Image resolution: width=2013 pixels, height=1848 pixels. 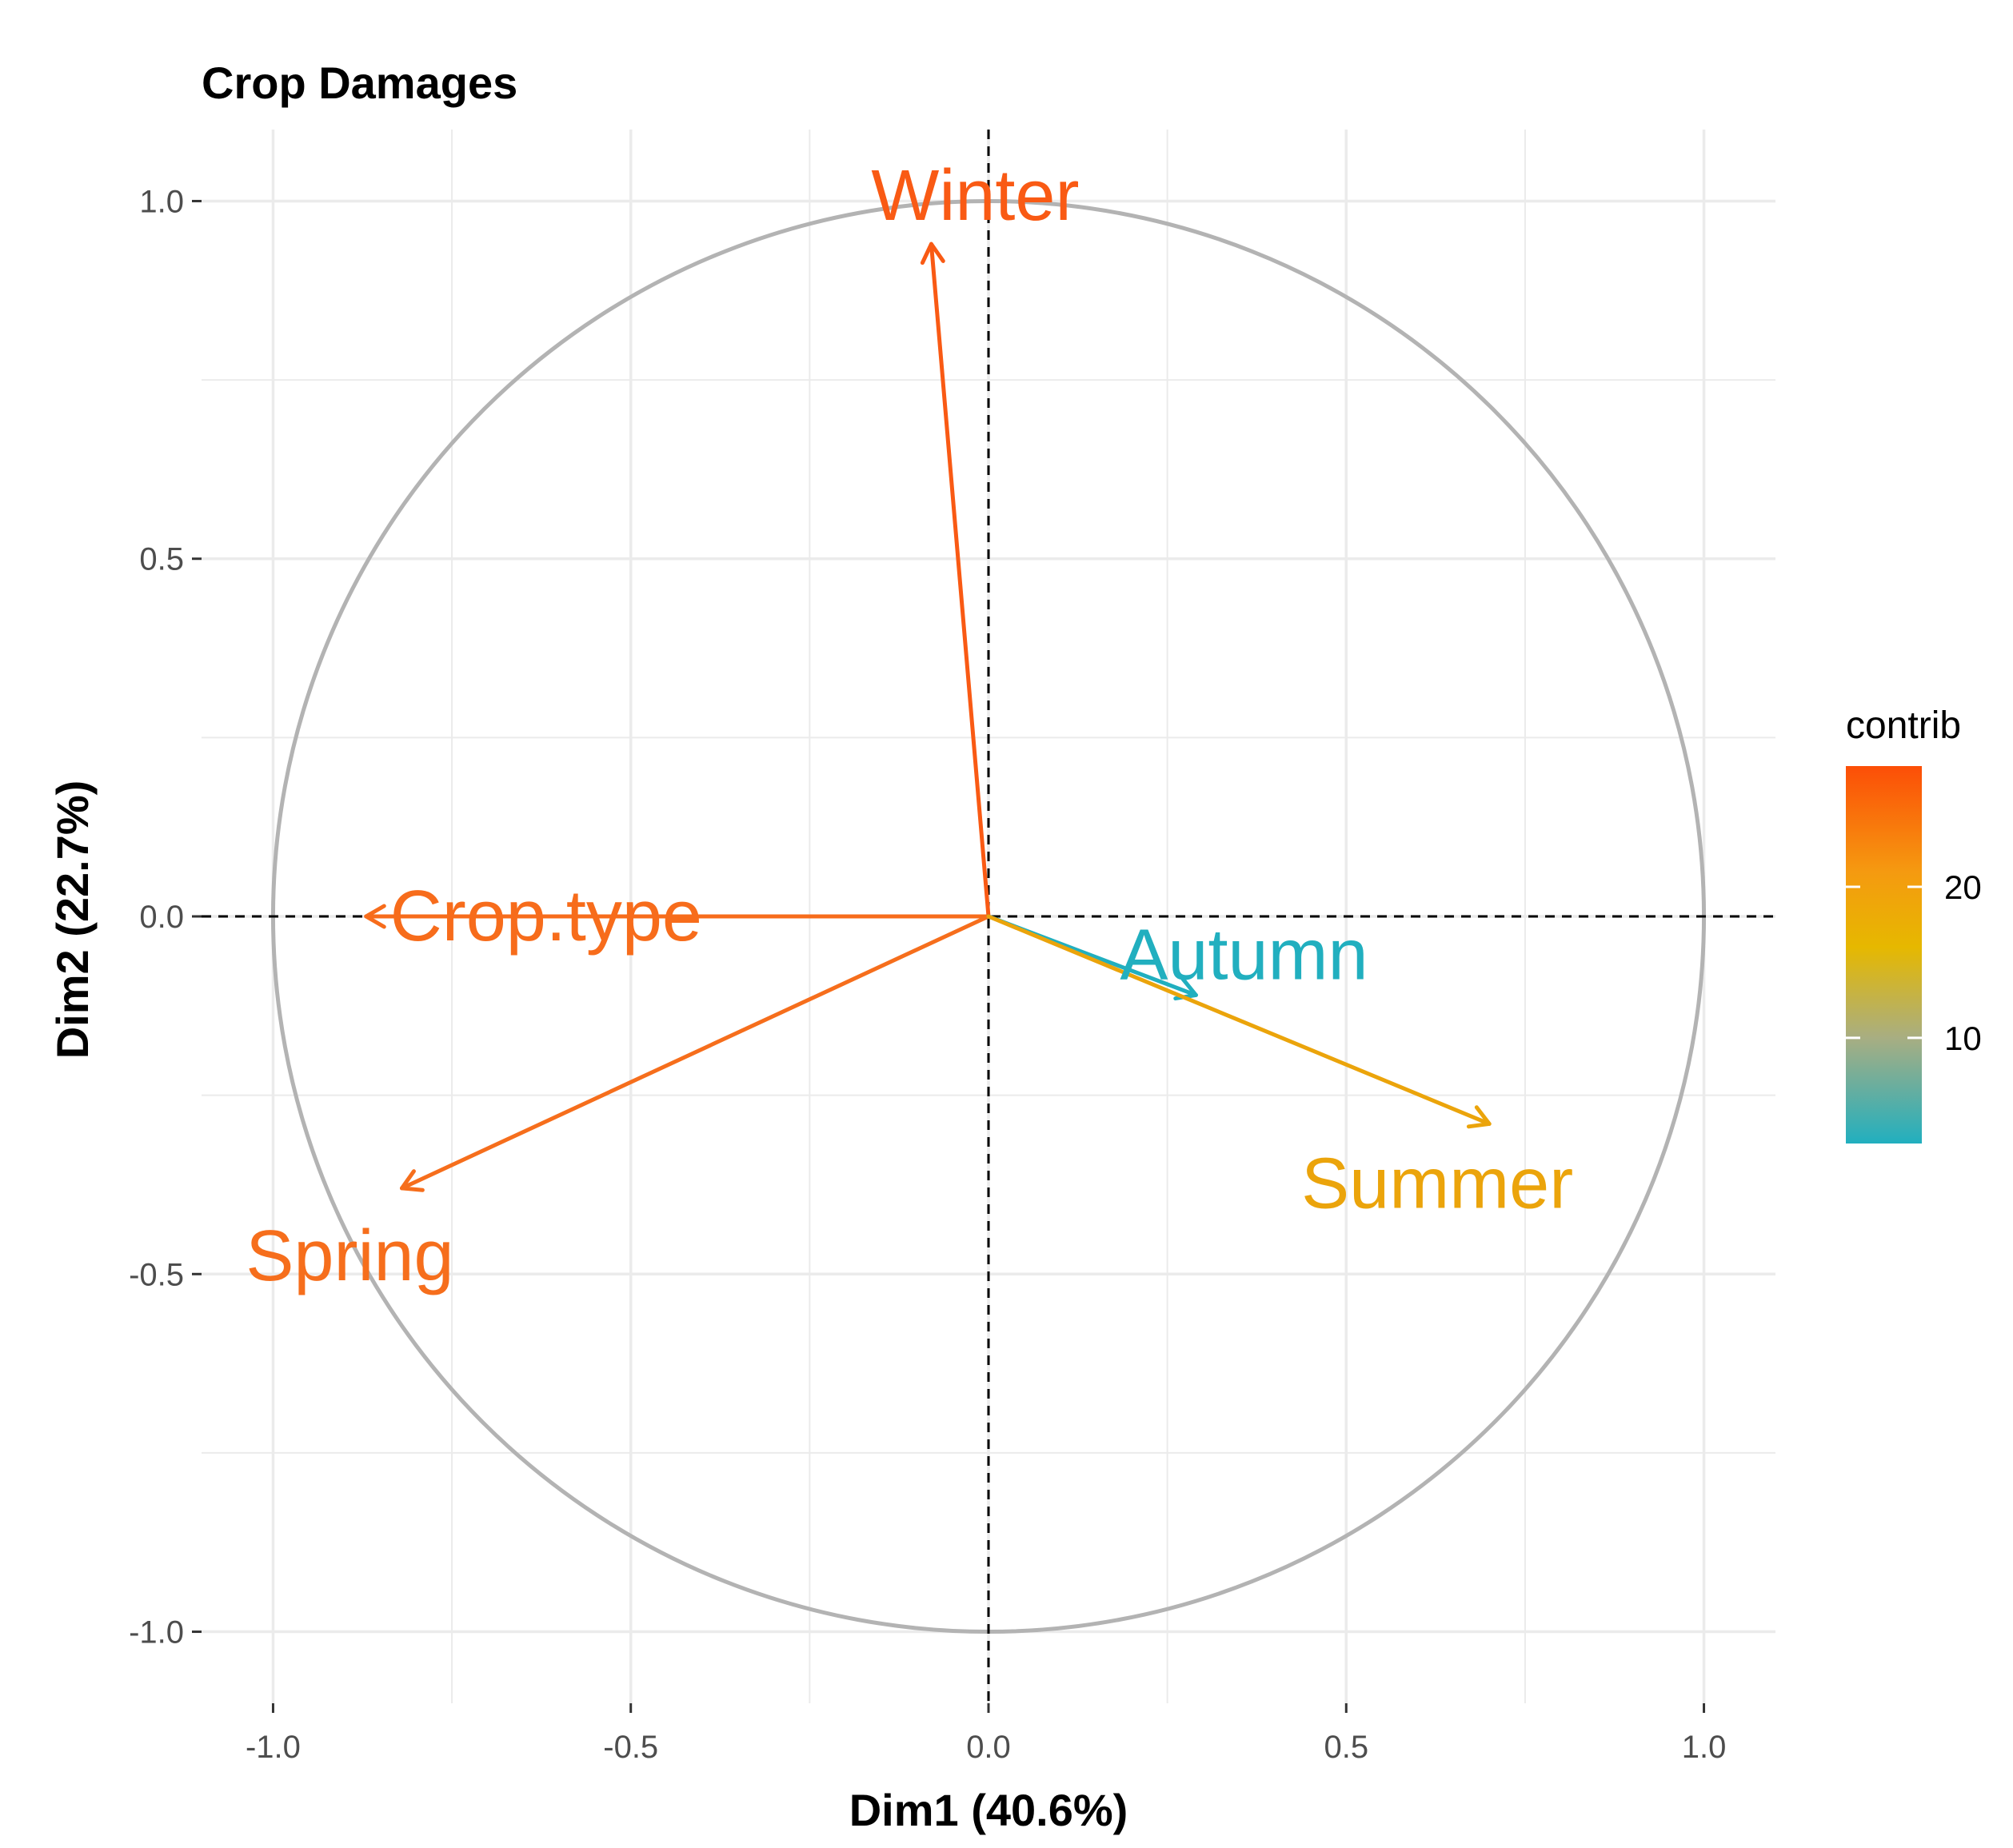 What do you see at coordinates (960, 580) in the screenshot?
I see `arrow-winter` at bounding box center [960, 580].